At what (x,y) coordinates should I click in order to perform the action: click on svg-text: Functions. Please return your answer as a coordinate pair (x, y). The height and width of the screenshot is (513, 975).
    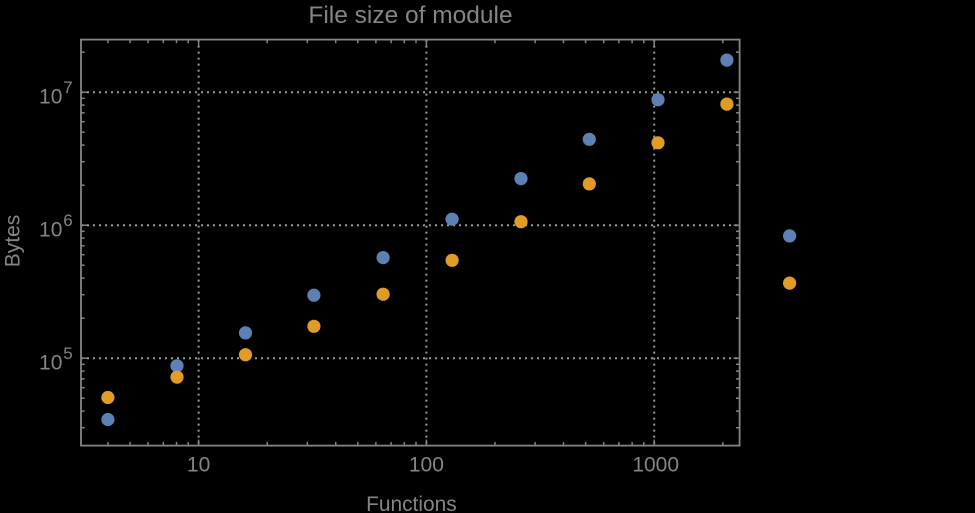
    Looking at the image, I should click on (411, 503).